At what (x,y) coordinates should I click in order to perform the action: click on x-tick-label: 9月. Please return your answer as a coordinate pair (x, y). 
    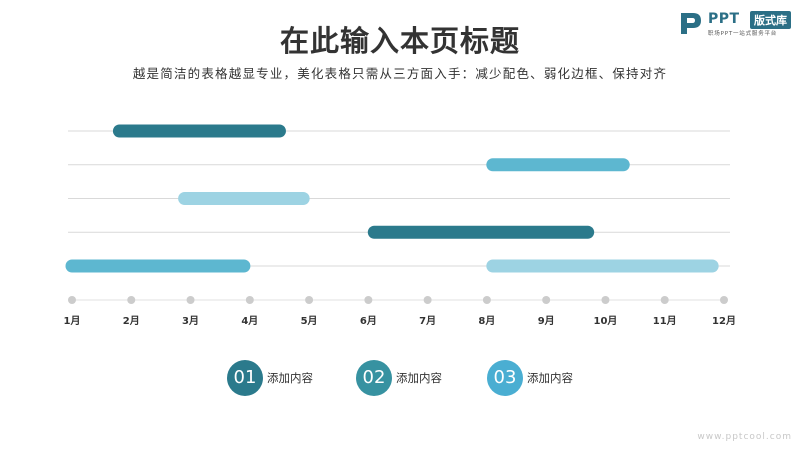
    Looking at the image, I should click on (546, 321).